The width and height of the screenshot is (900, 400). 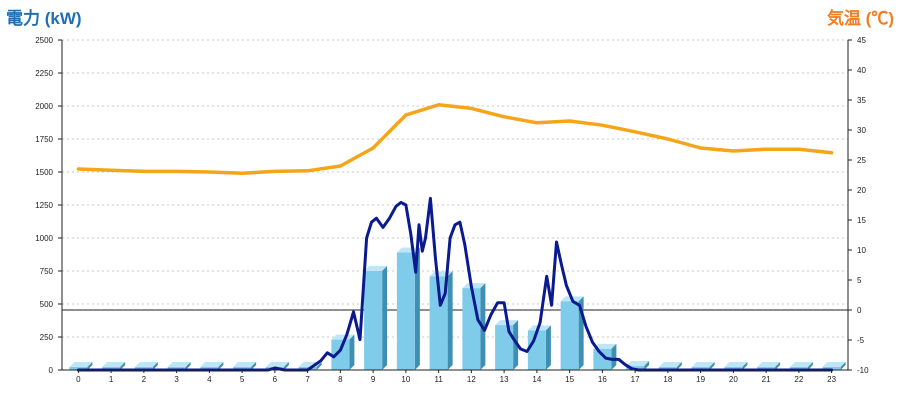 I want to click on left-tick-label: 750, so click(x=47, y=271).